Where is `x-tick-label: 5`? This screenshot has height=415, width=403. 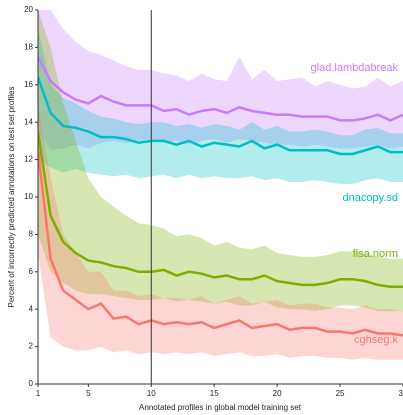
x-tick-label: 5 is located at coordinates (88, 393).